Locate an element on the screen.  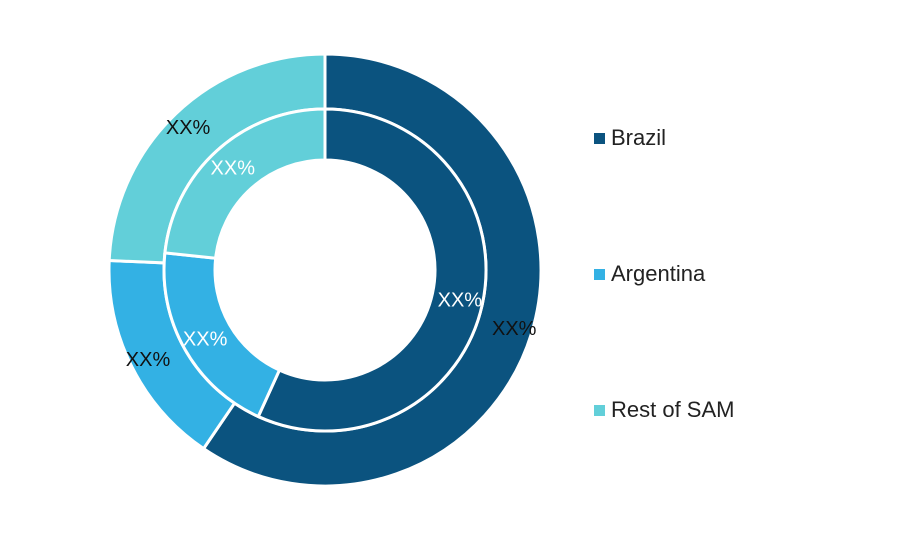
legend-item-rest-of-sam: Rest of SAM is located at coordinates (664, 410).